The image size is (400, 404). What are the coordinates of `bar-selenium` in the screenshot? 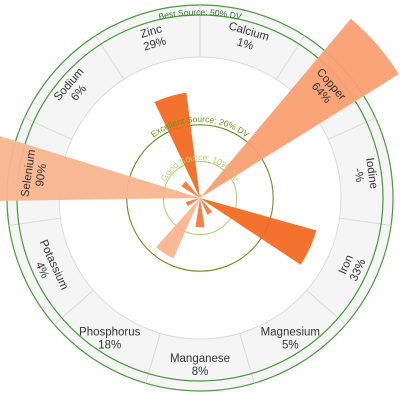 It's located at (100, 168).